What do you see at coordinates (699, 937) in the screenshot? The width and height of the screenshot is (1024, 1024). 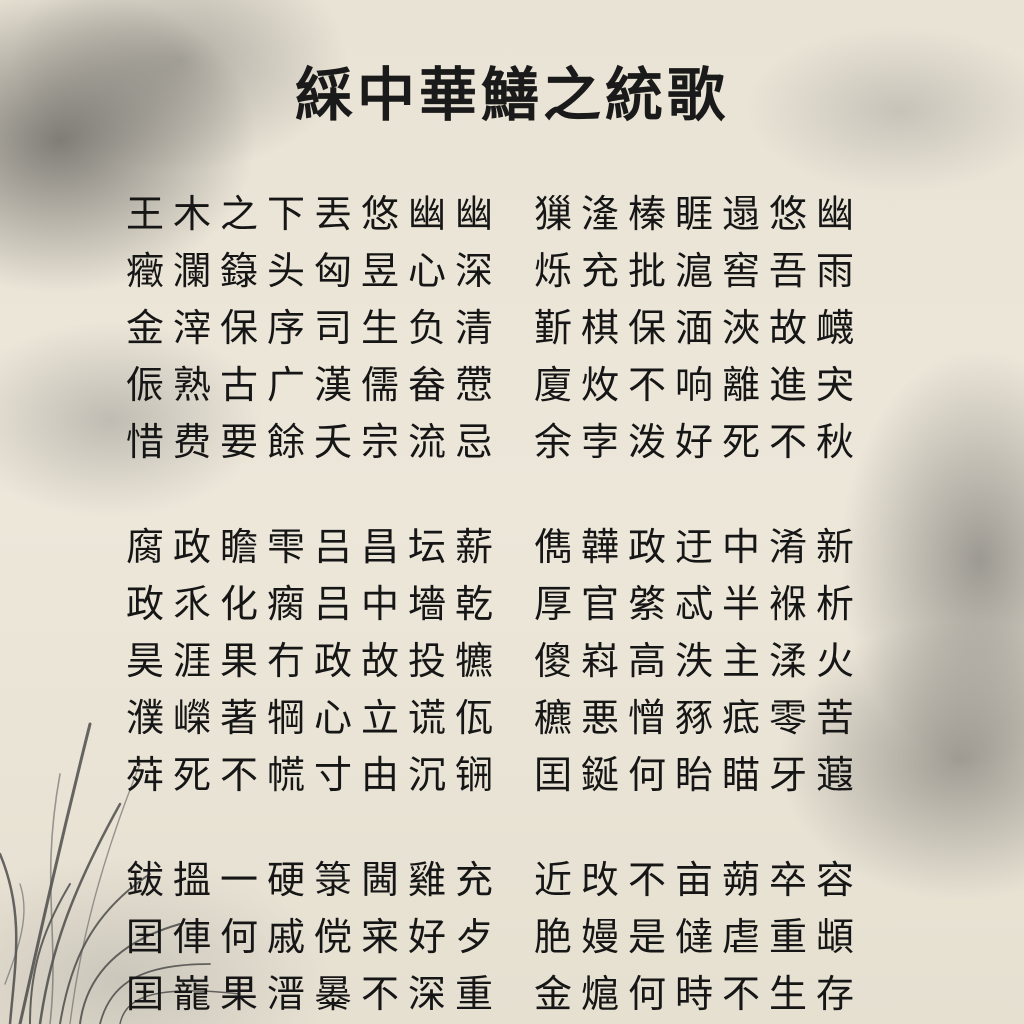 I see `poem-line: 脃嫚是㒓虐重䪼` at bounding box center [699, 937].